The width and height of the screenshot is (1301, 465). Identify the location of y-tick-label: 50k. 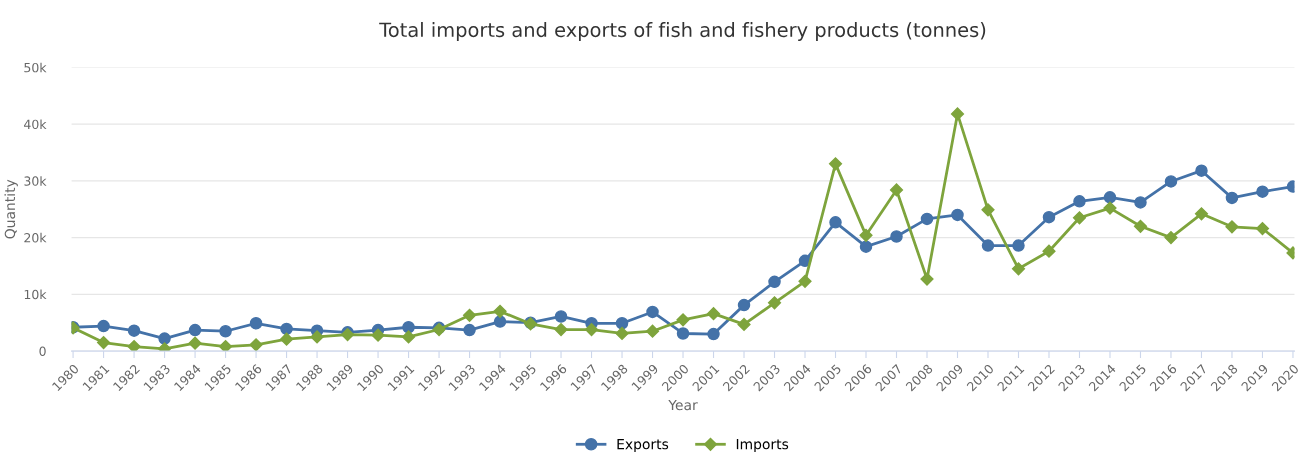
(35, 67).